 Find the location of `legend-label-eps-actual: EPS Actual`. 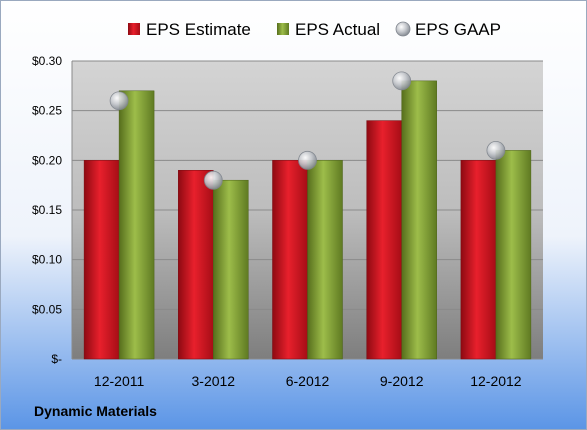

legend-label-eps-actual: EPS Actual is located at coordinates (337, 29).